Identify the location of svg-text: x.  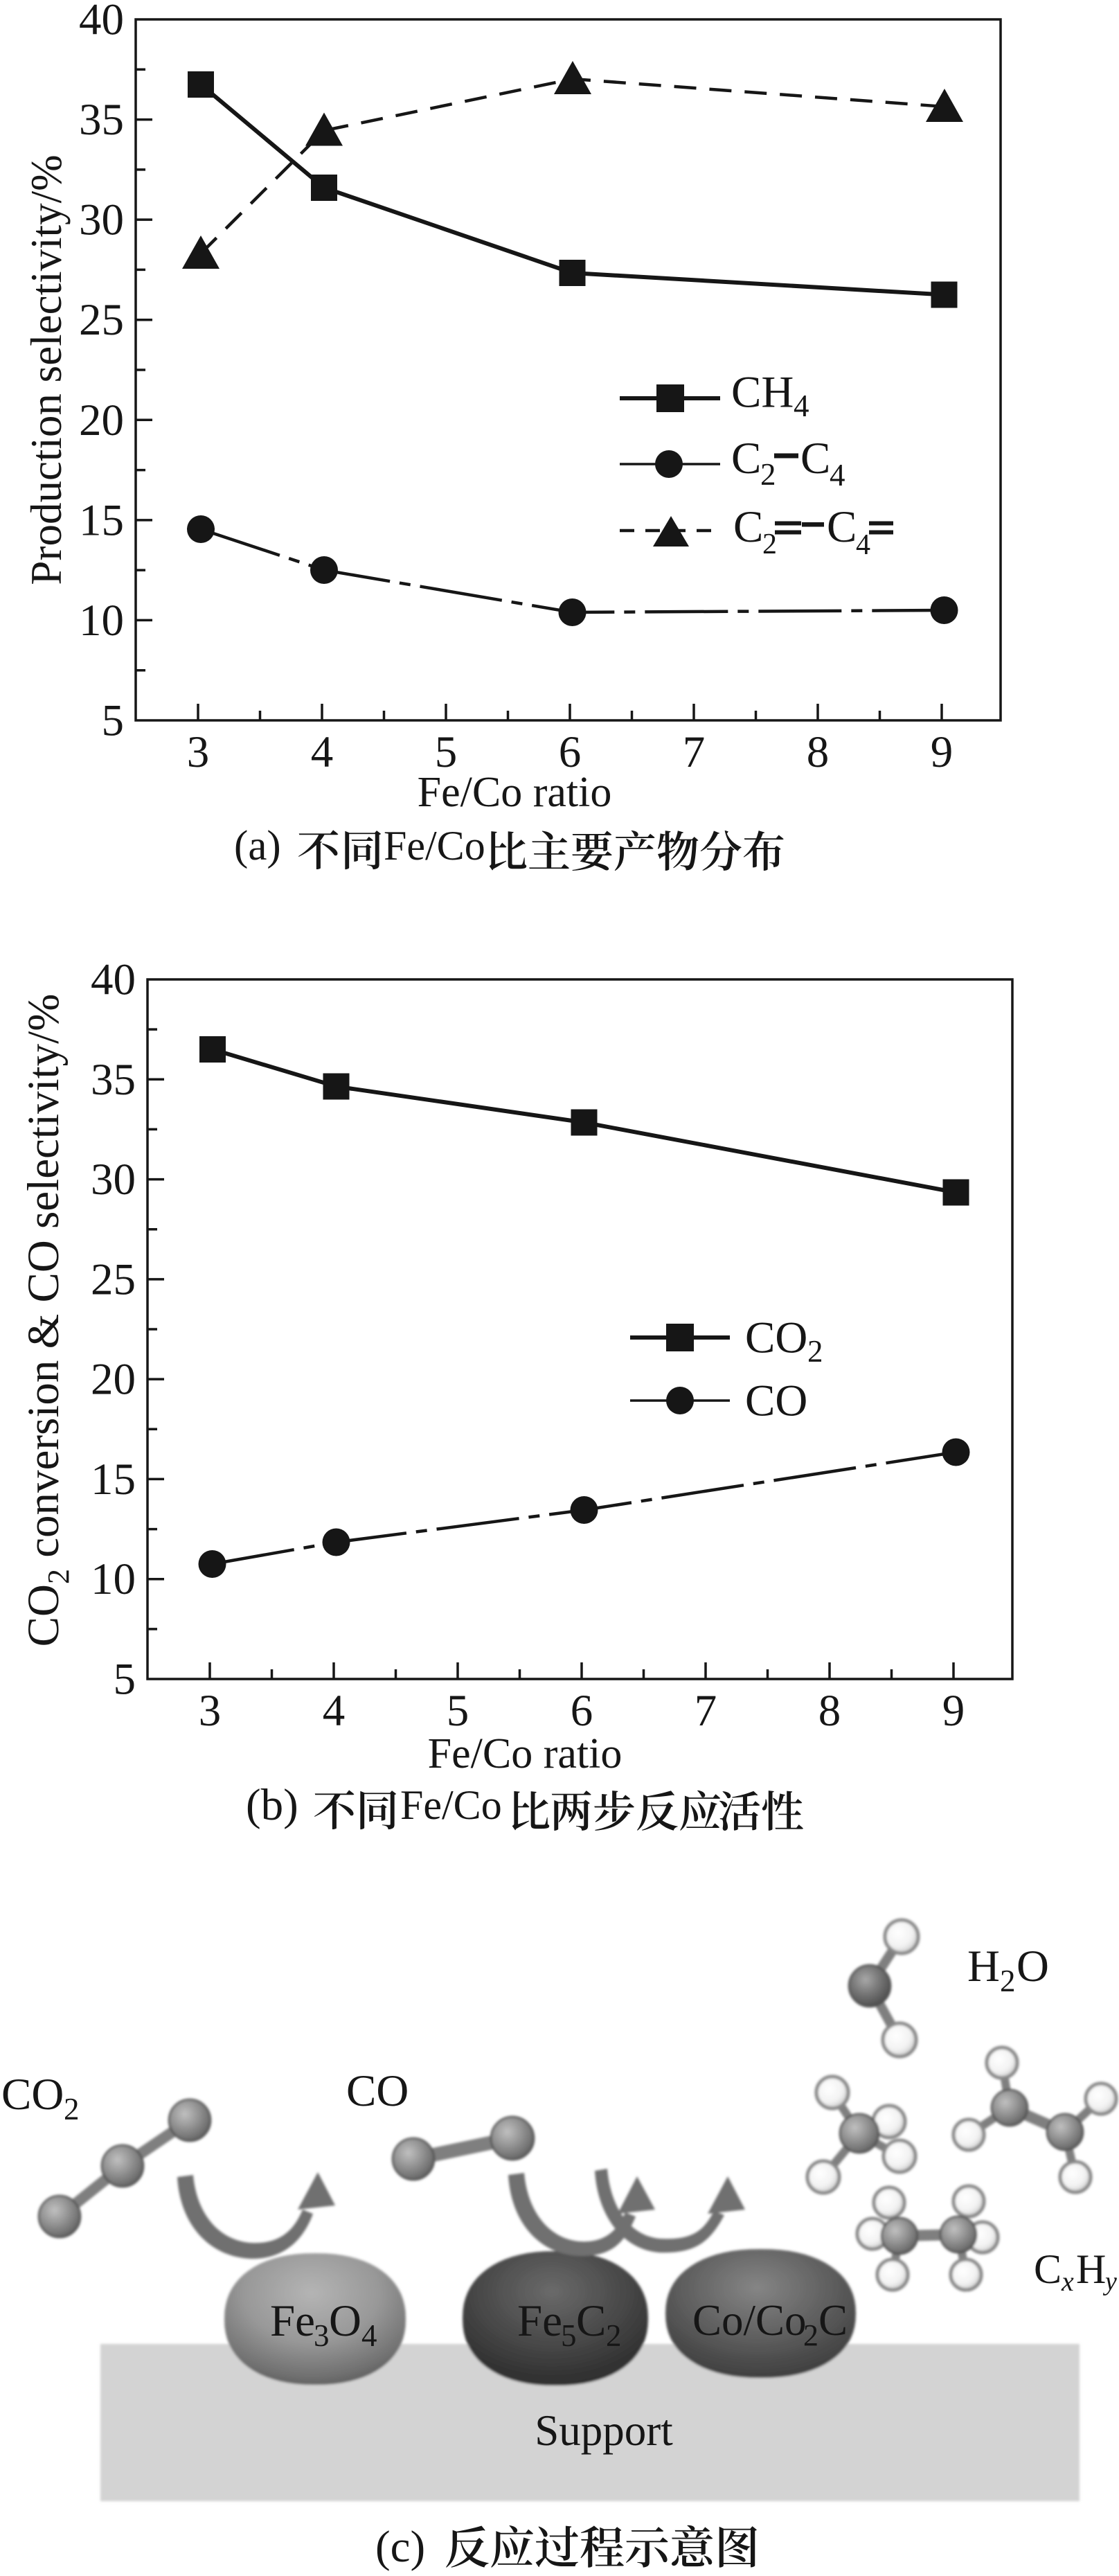
(1067, 2281).